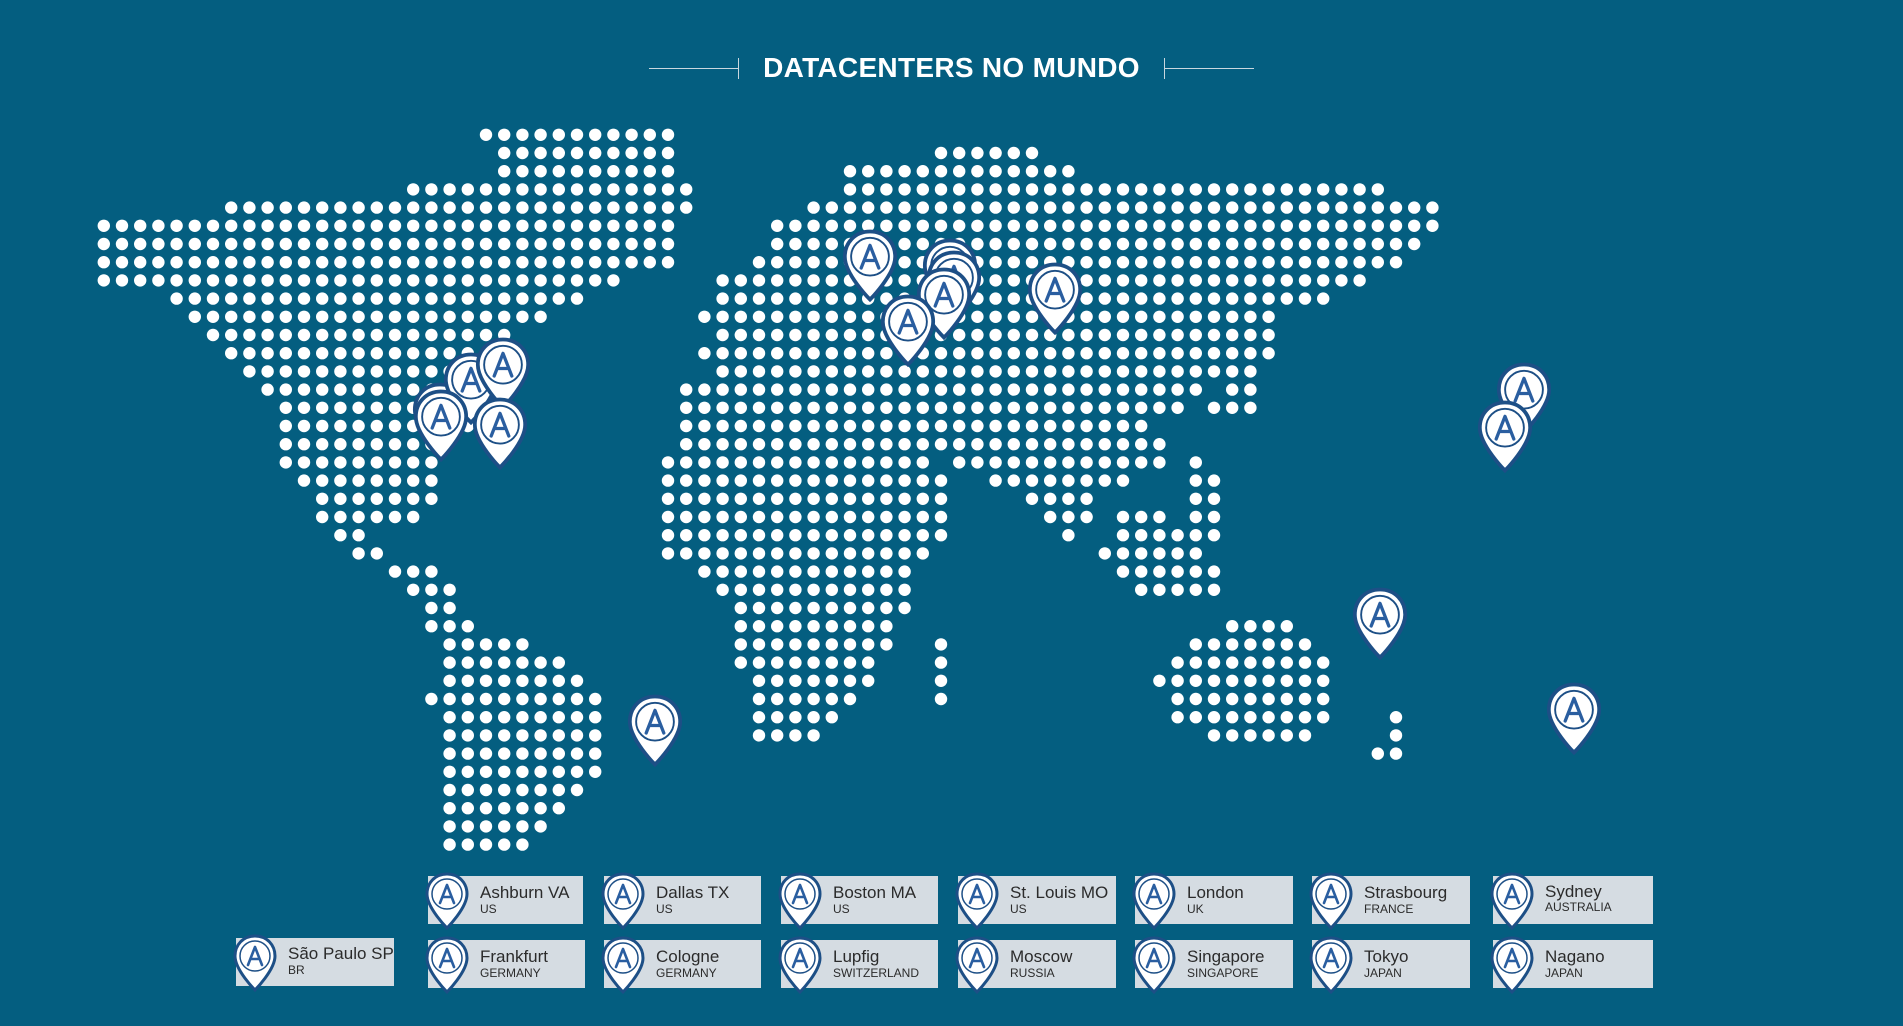 Image resolution: width=1903 pixels, height=1026 pixels. What do you see at coordinates (1571, 901) in the screenshot?
I see `legend-item-sydney: Sydney AUSTRALIA` at bounding box center [1571, 901].